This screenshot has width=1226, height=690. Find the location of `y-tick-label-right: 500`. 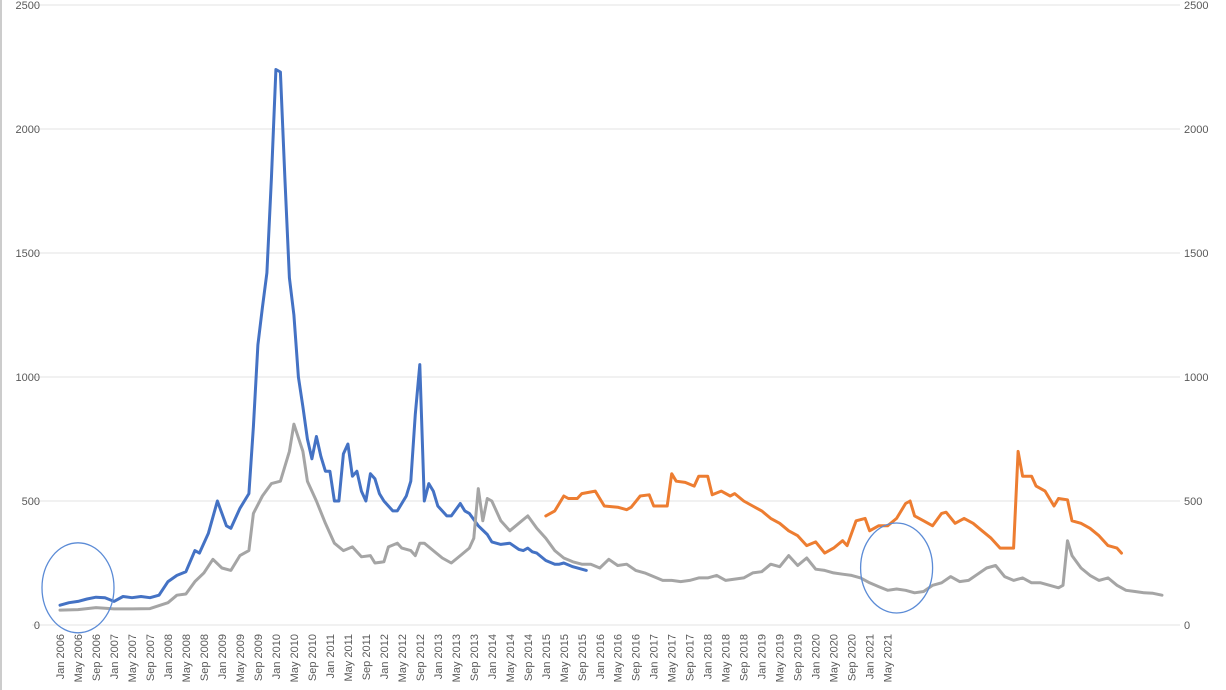

y-tick-label-right: 500 is located at coordinates (1193, 502).